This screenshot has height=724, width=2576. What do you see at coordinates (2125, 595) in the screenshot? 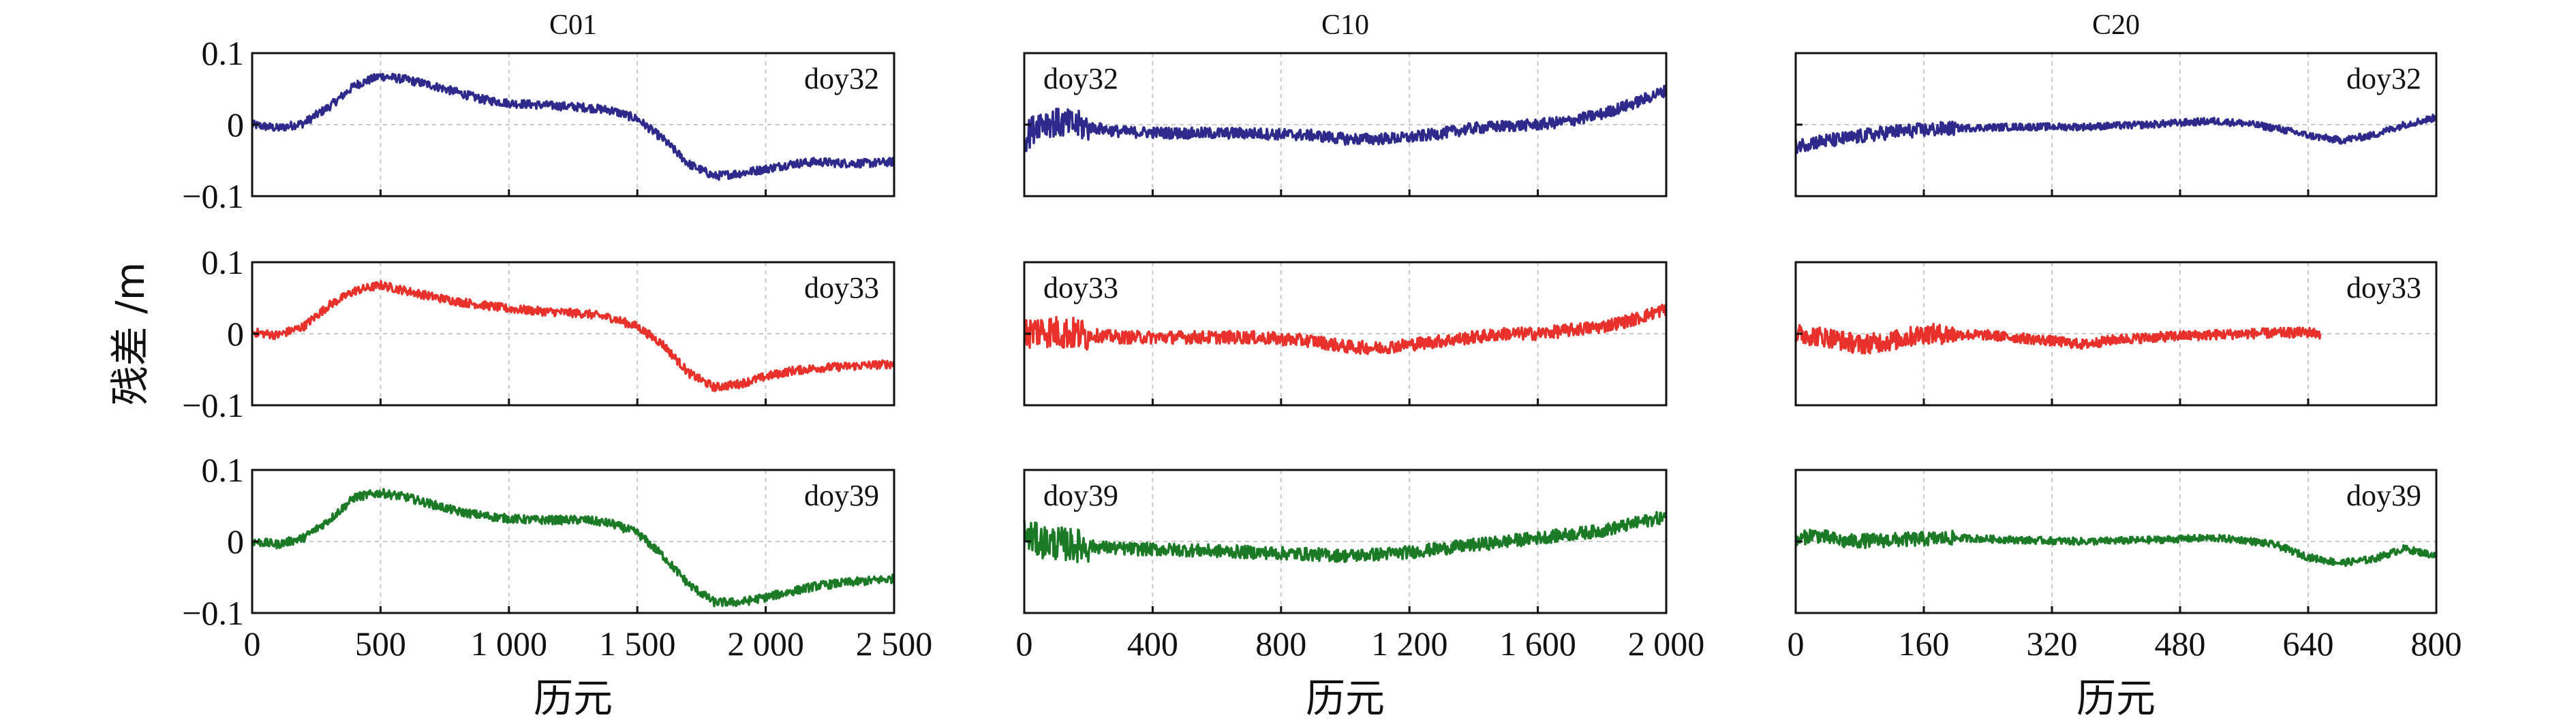
I see `subplot: doy39 0 160 320 480 640 800 历元` at bounding box center [2125, 595].